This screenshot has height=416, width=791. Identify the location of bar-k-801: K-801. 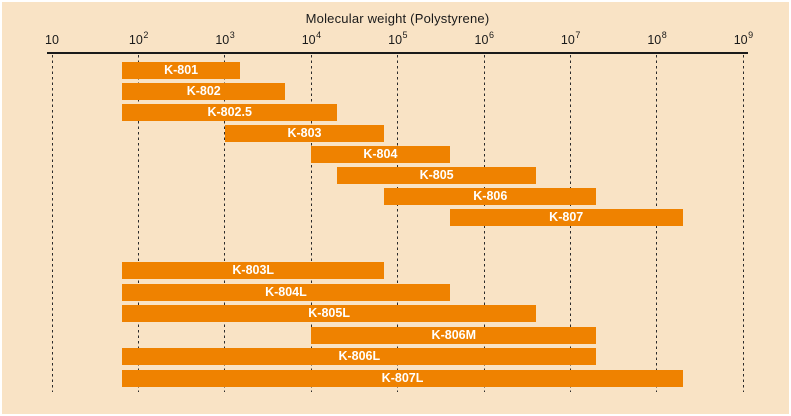
(181, 70).